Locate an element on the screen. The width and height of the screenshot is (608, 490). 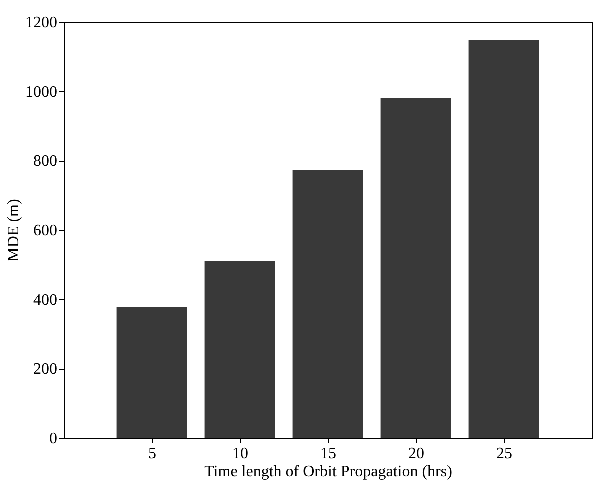
y-tick-label: 0 is located at coordinates (54, 439).